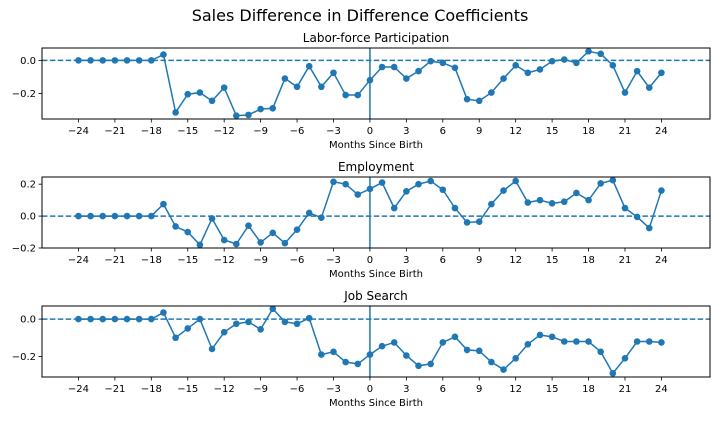 This screenshot has width=720, height=432. What do you see at coordinates (28, 185) in the screenshot?
I see `y-tick-label: 0.2` at bounding box center [28, 185].